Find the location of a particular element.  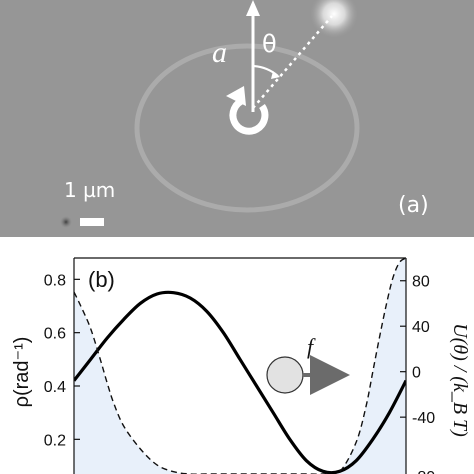

force-symbol: f is located at coordinates (311, 346).